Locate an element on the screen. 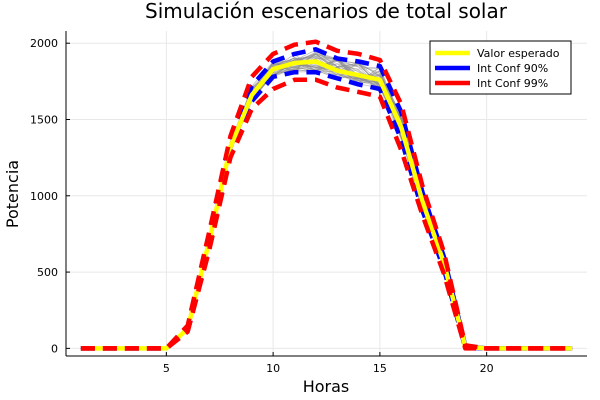 The image size is (600, 400). y-tick-label: 0 is located at coordinates (54, 348).